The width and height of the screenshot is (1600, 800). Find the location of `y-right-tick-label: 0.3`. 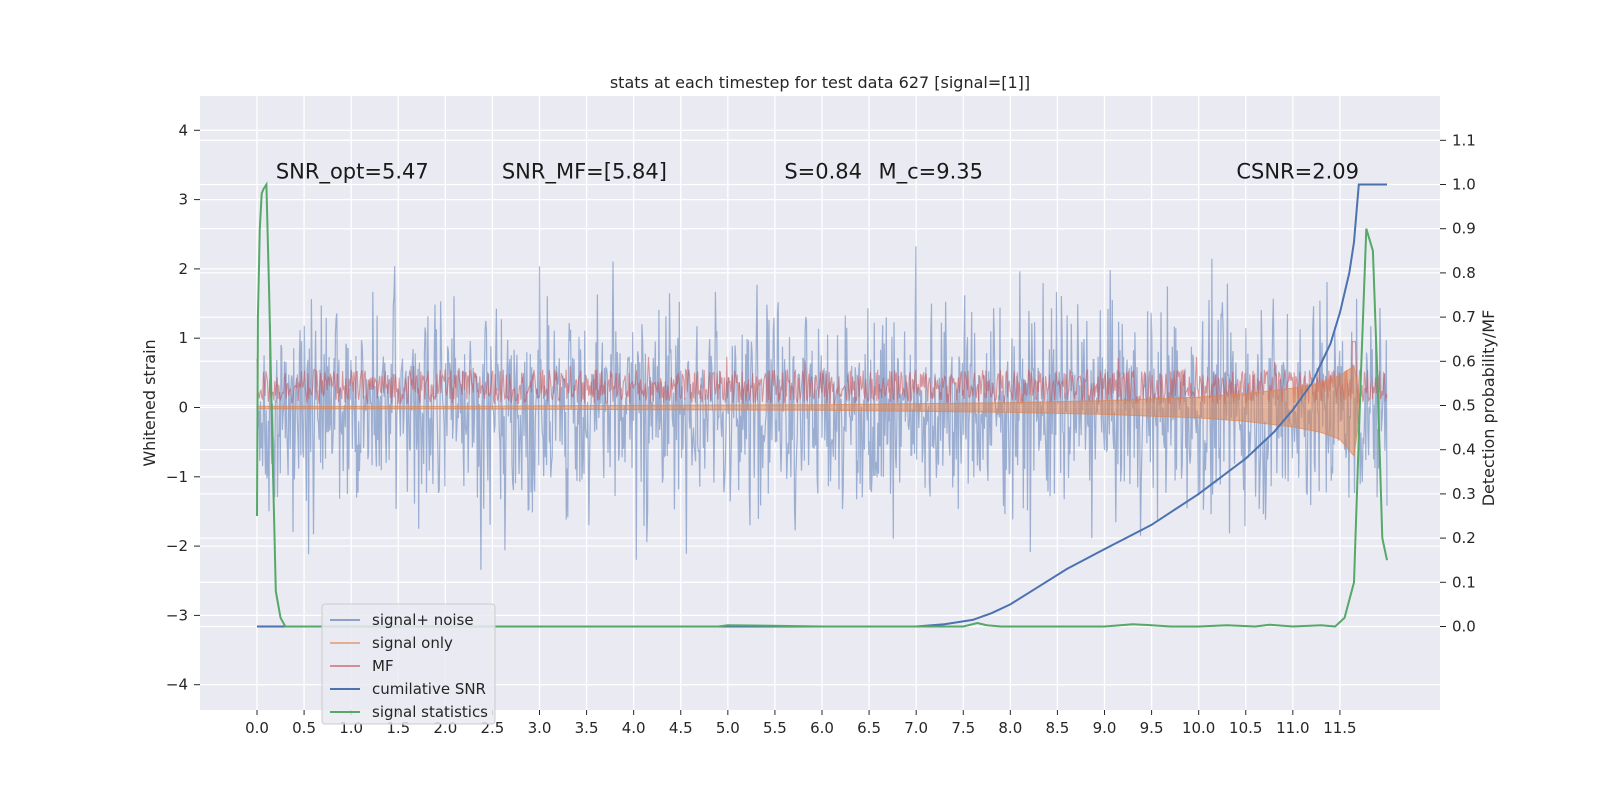

y-right-tick-label: 0.3 is located at coordinates (1464, 494).